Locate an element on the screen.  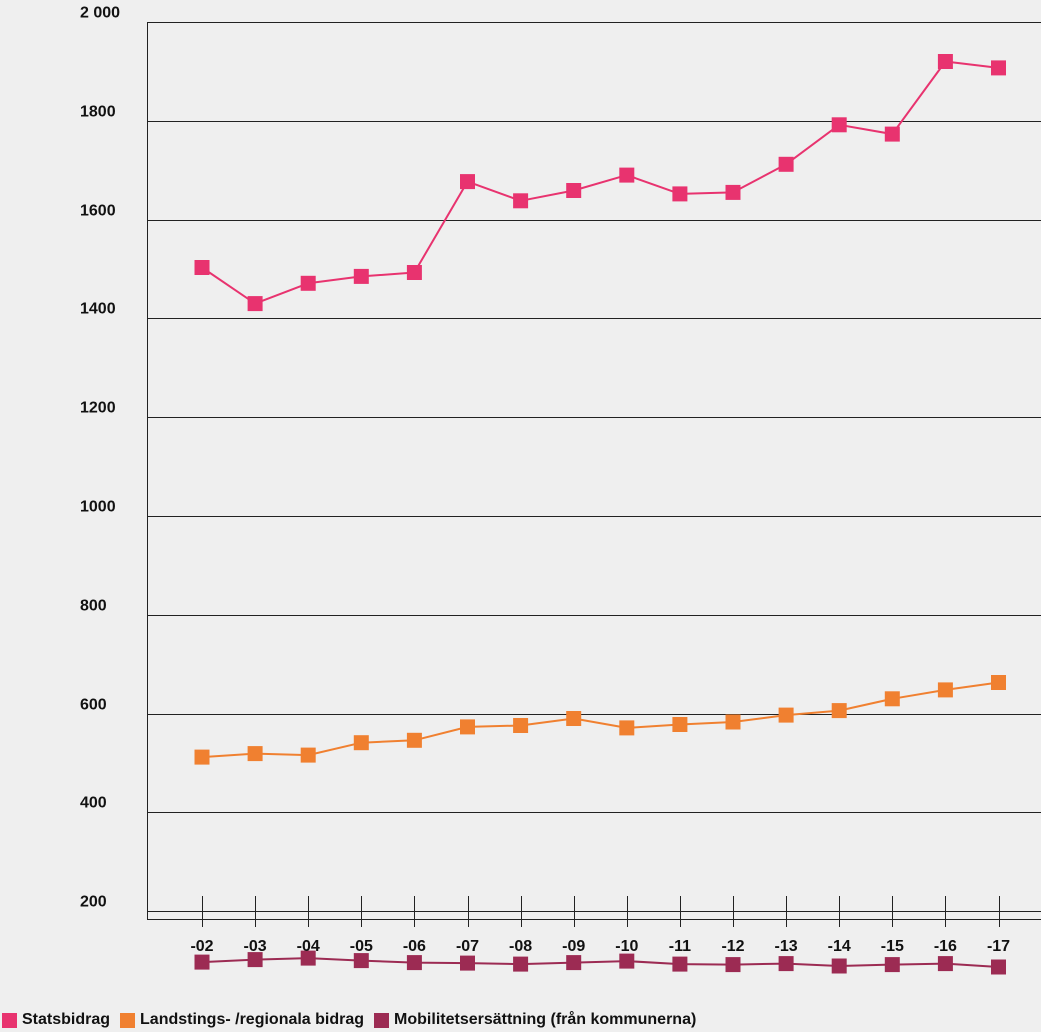
y-tick-label: 1600 is located at coordinates (98, 211).